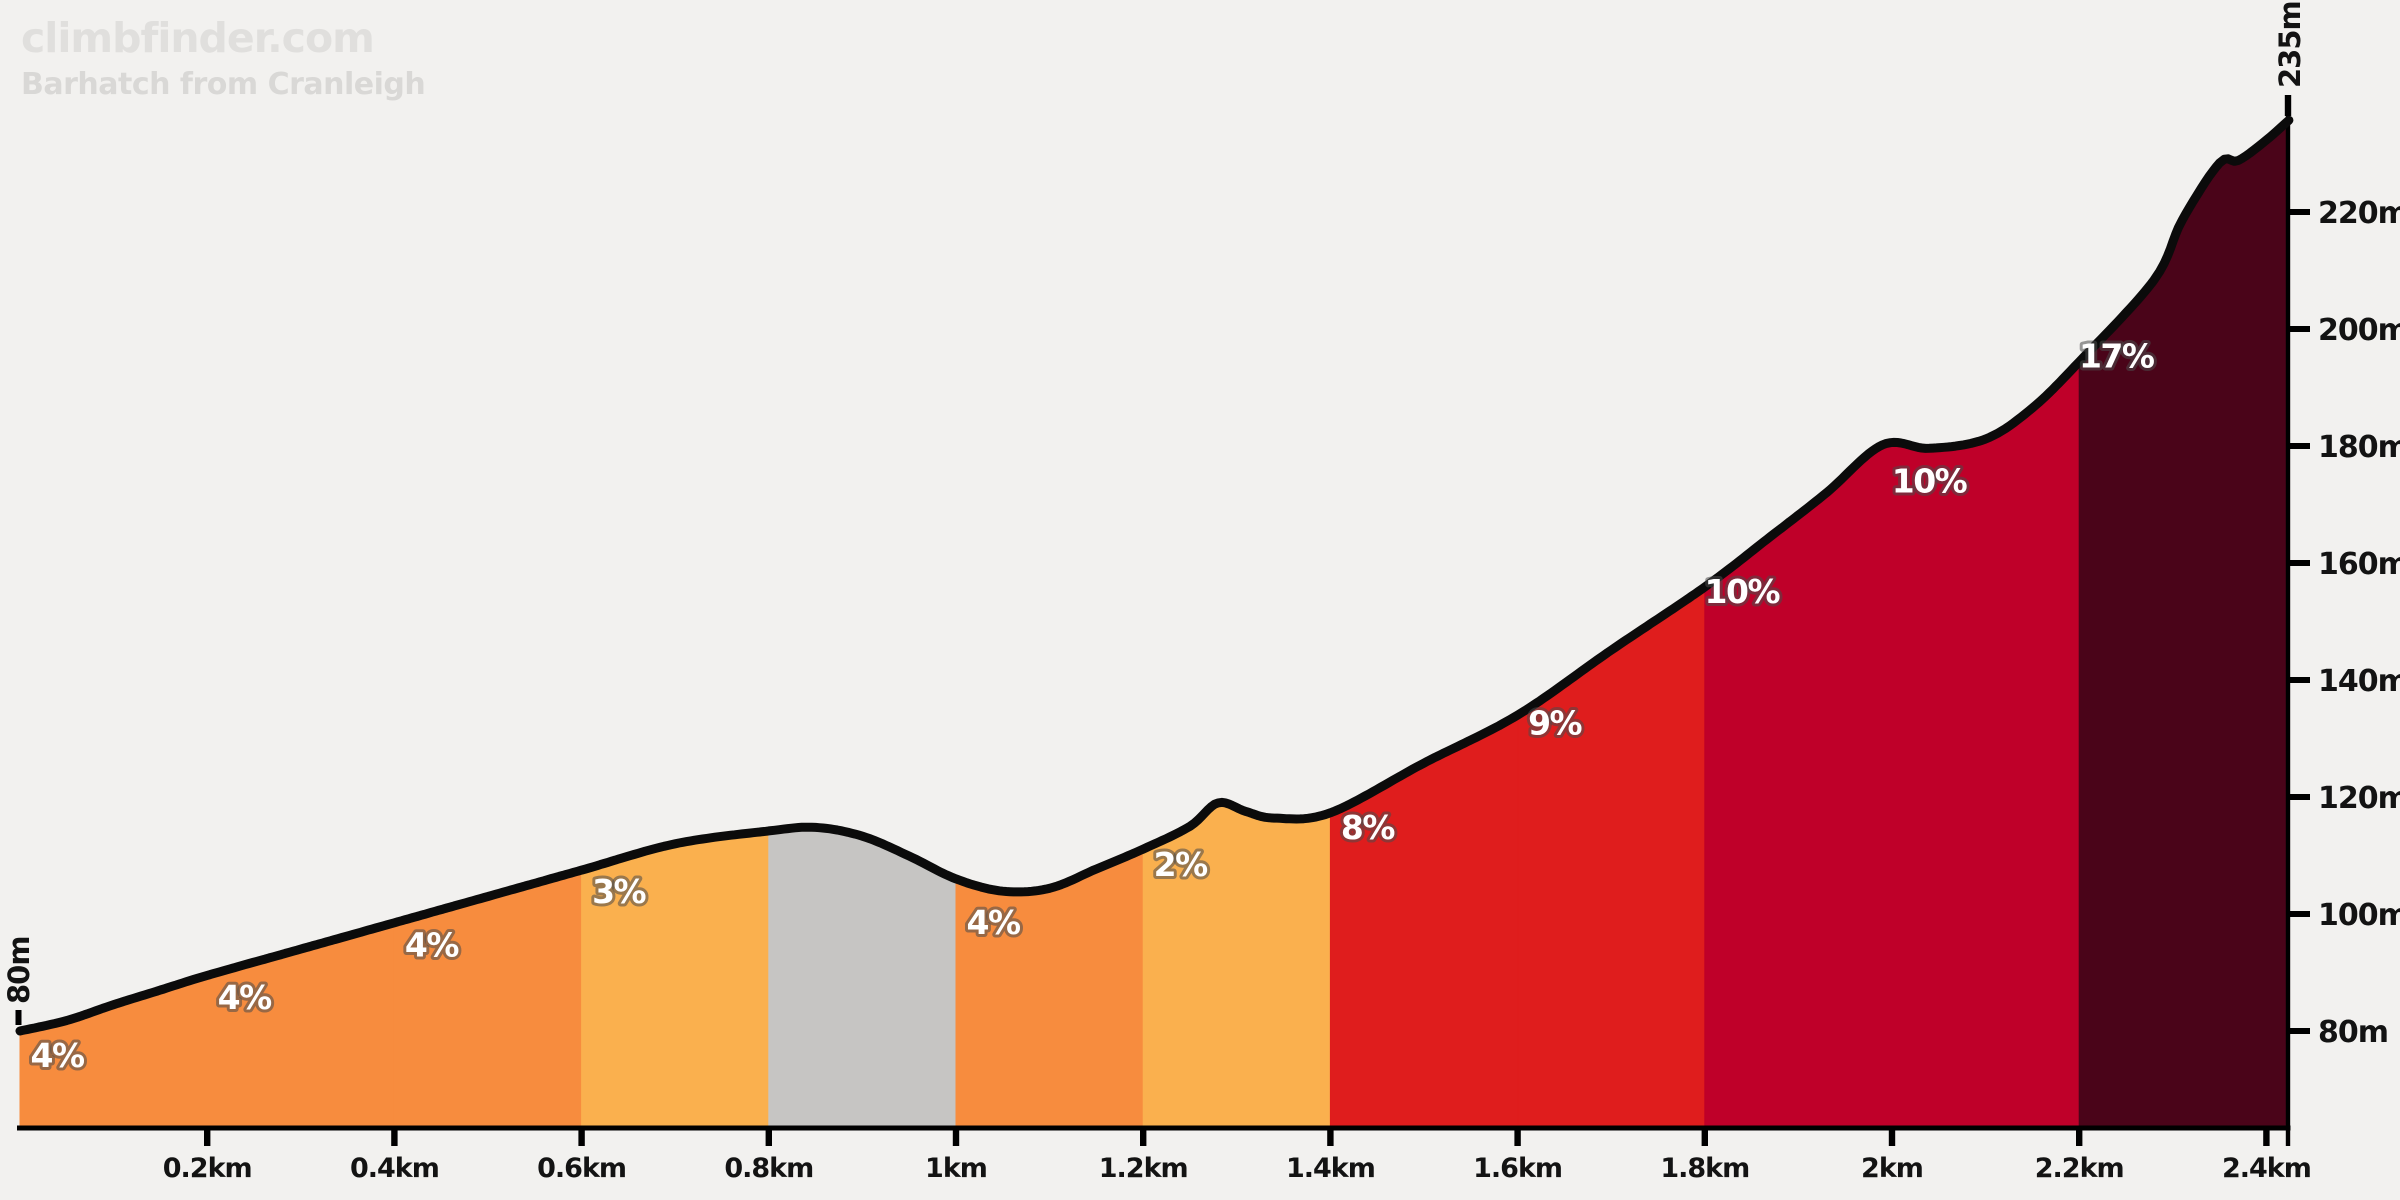  What do you see at coordinates (956, 1168) in the screenshot?
I see `x-tick-label: 1km` at bounding box center [956, 1168].